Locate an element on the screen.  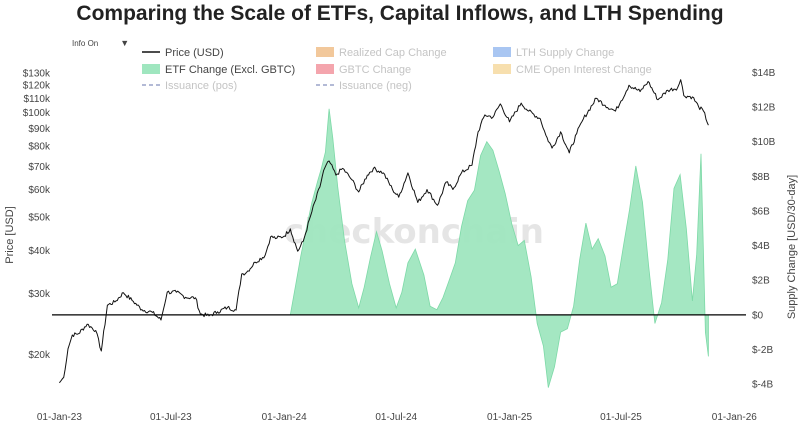
legend-label: ETF Change (Excl. GBTC) is located at coordinates (230, 70).